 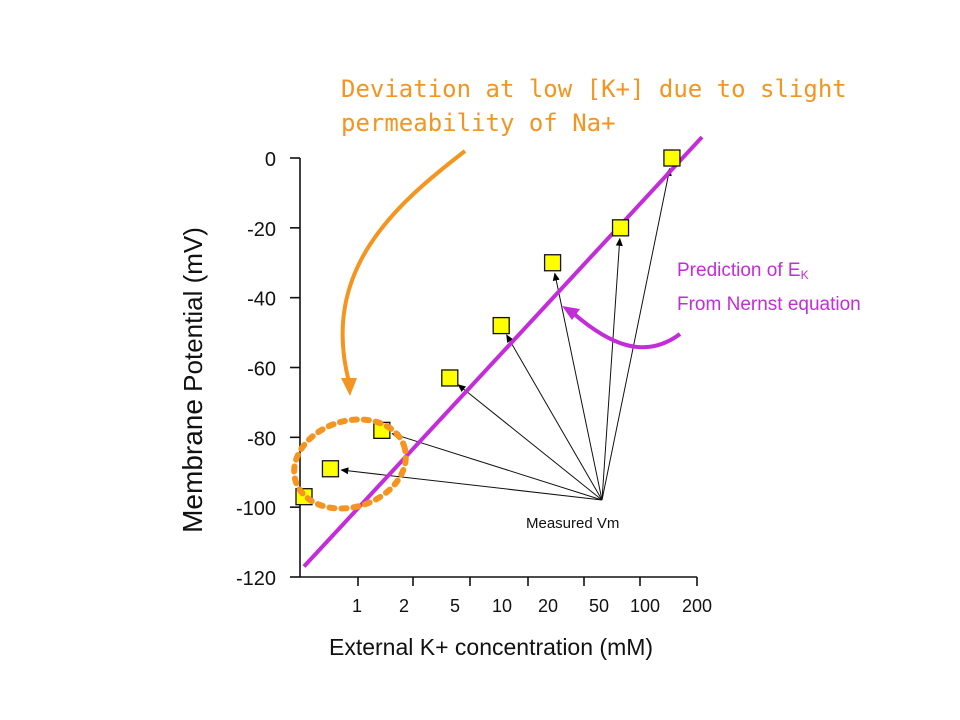 What do you see at coordinates (478, 123) in the screenshot?
I see `deviation-annotation-line2: permeability of Na+` at bounding box center [478, 123].